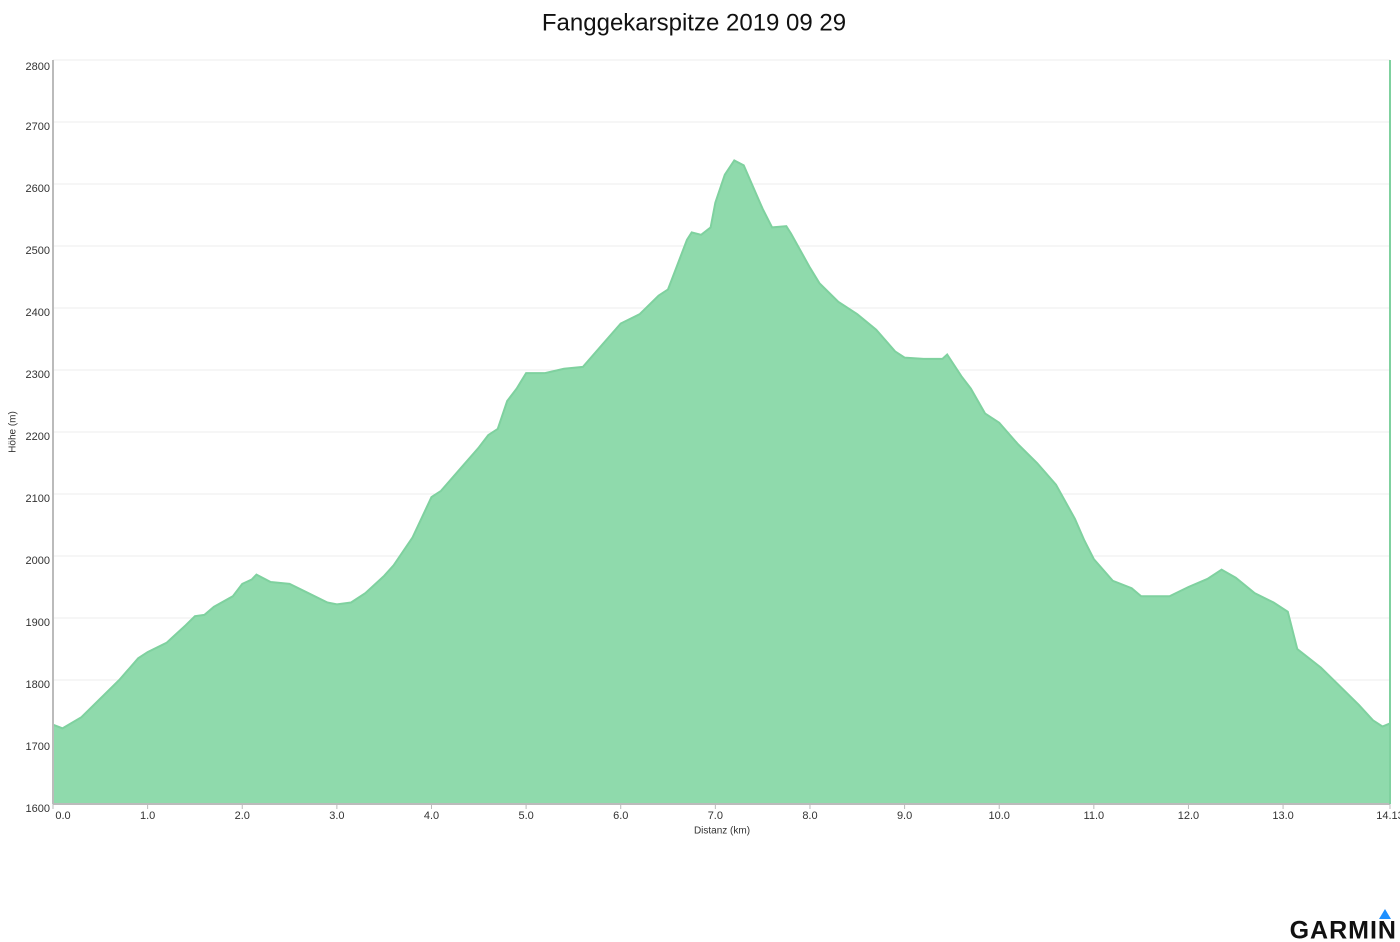  What do you see at coordinates (1094, 816) in the screenshot?
I see `x-tick-label: 11.0` at bounding box center [1094, 816].